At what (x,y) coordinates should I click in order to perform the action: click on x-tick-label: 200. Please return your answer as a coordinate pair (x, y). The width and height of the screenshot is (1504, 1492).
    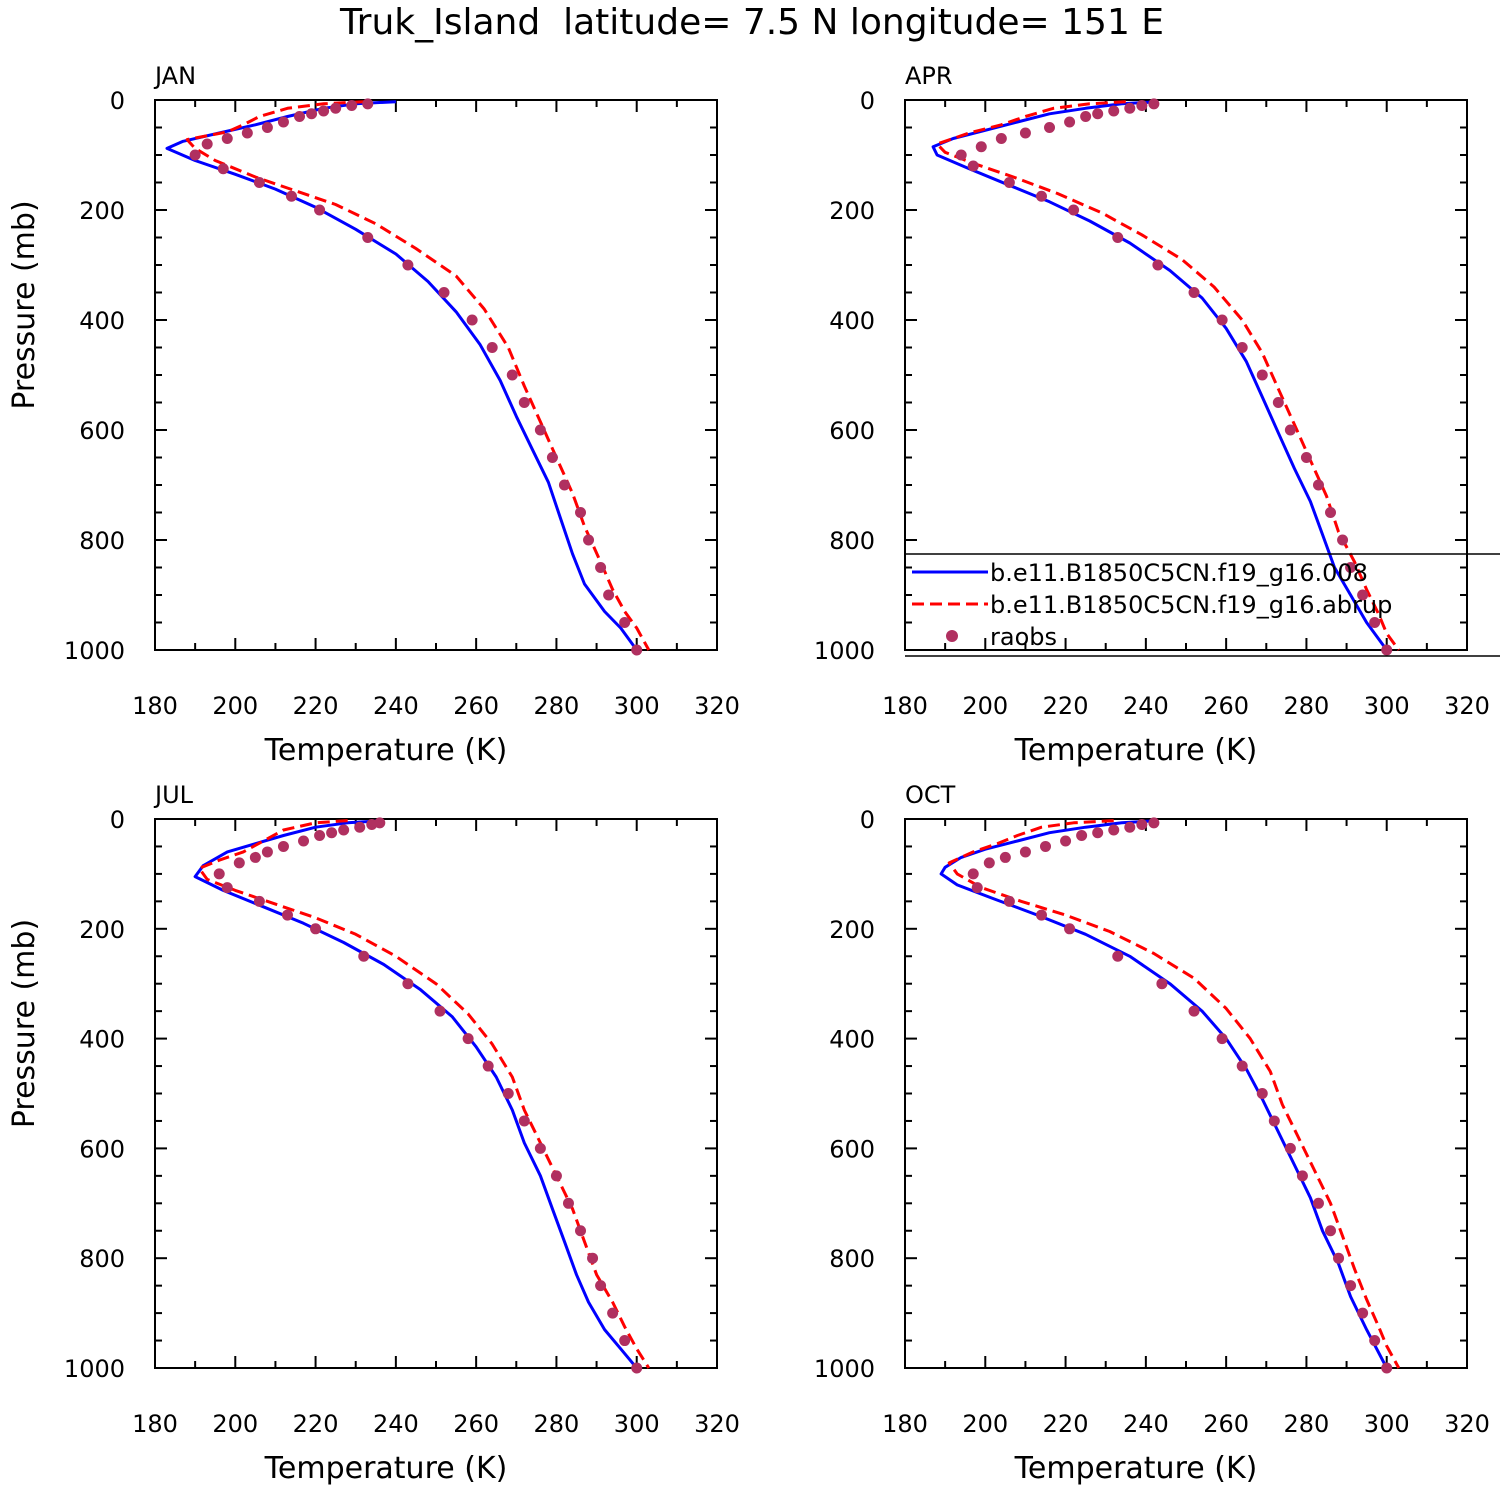
    Looking at the image, I should click on (235, 1424).